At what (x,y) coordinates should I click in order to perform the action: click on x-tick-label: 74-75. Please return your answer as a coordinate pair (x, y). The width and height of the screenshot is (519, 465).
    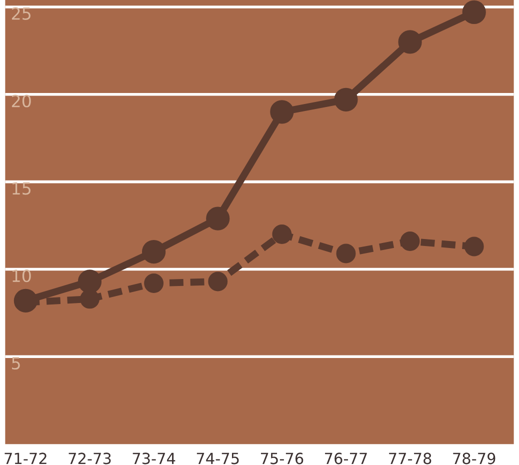
    Looking at the image, I should click on (217, 458).